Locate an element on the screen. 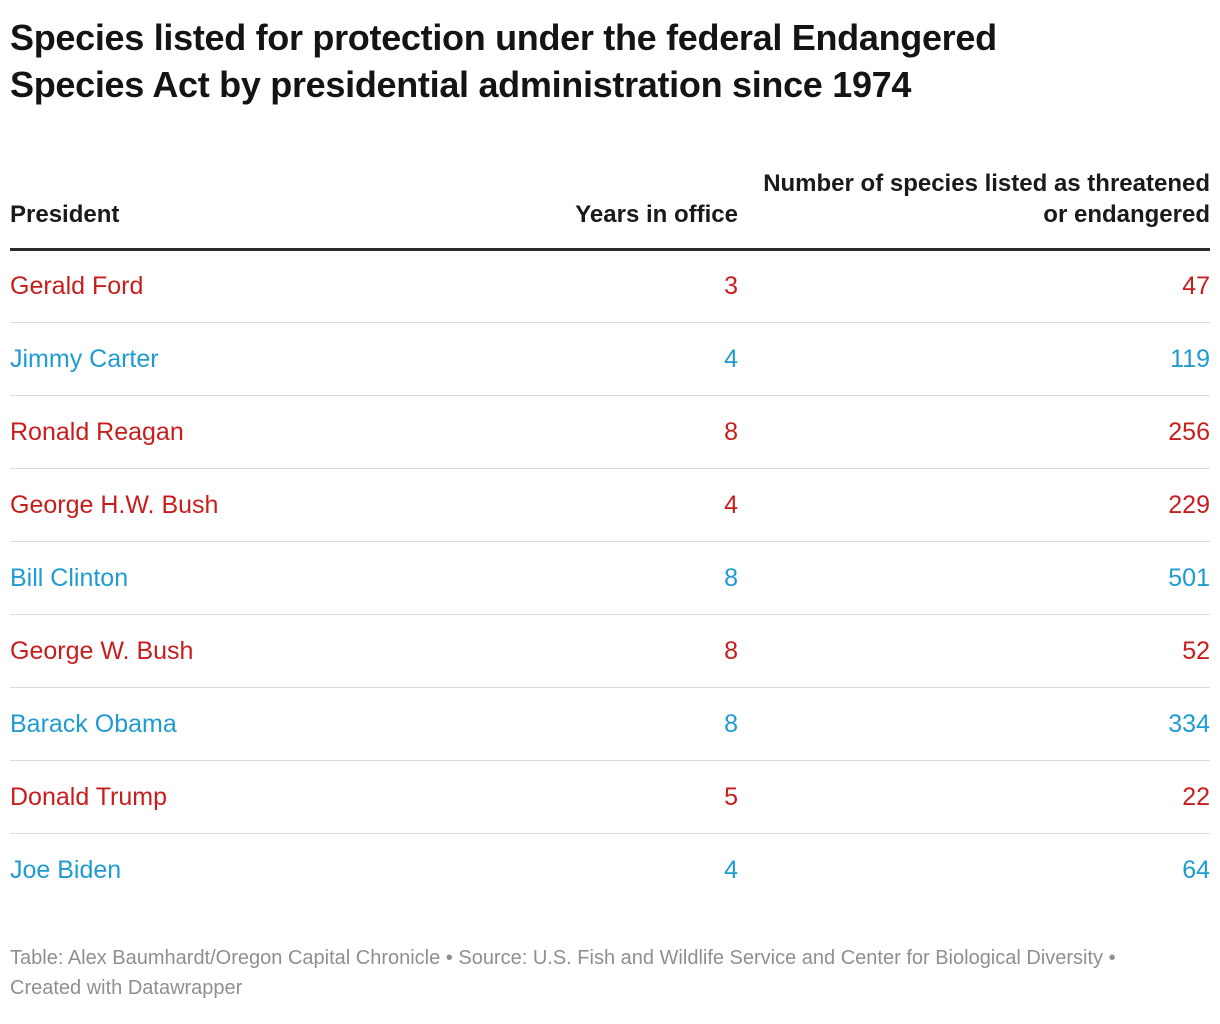 The height and width of the screenshot is (1024, 1220). table-row: George H.W. Bush 4 229 is located at coordinates (610, 505).